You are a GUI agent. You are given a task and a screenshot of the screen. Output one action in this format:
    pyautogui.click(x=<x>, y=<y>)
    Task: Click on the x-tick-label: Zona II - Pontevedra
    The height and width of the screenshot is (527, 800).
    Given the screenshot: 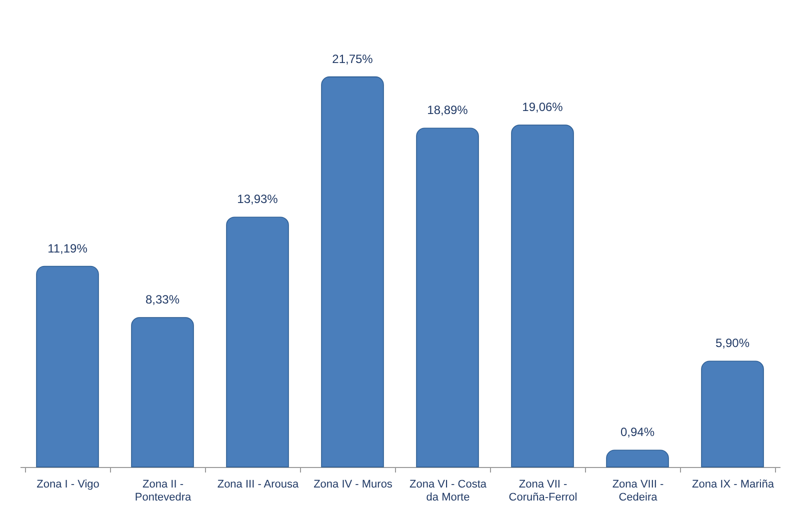 What is the action you would take?
    pyautogui.click(x=163, y=491)
    